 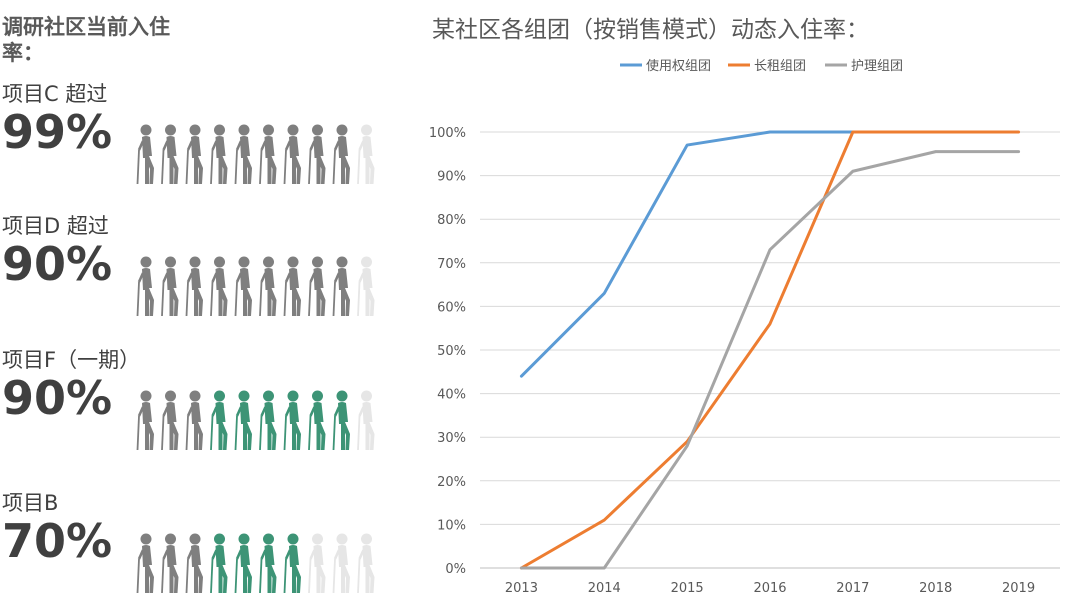 I want to click on x-tick-label: 2015, so click(x=687, y=588).